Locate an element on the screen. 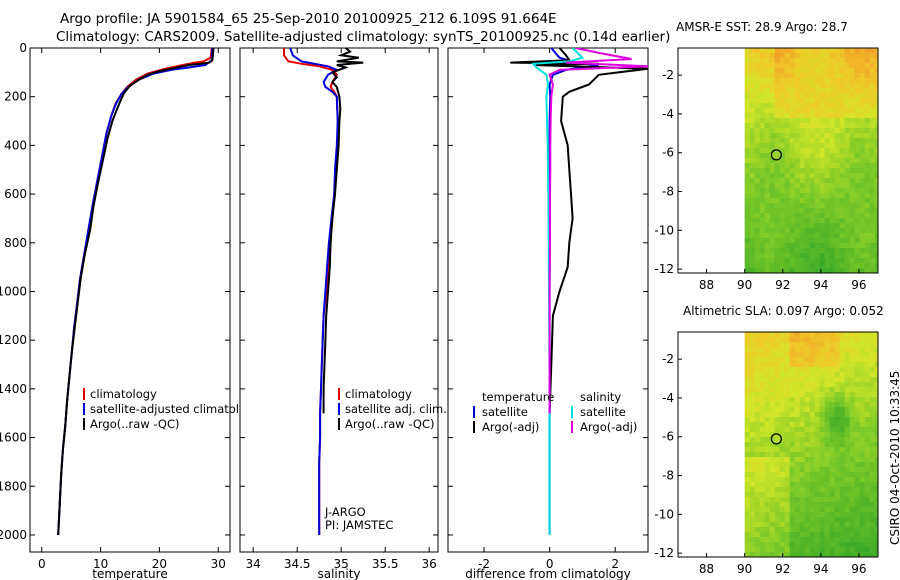 The image size is (900, 580). sst_map-ytick-label: -4 is located at coordinates (668, 114).